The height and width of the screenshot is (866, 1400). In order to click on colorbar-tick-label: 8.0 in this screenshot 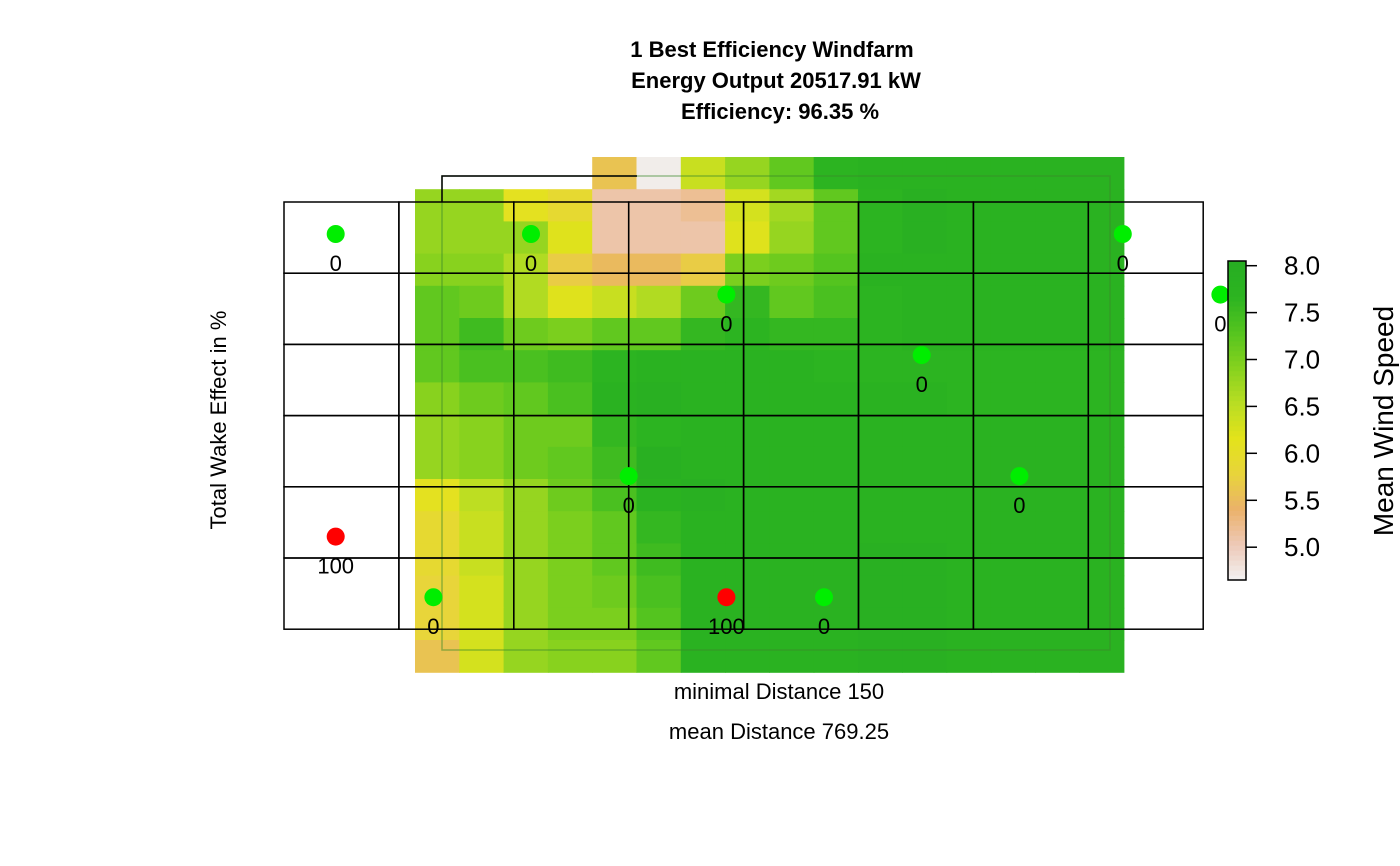, I will do `click(1302, 266)`.